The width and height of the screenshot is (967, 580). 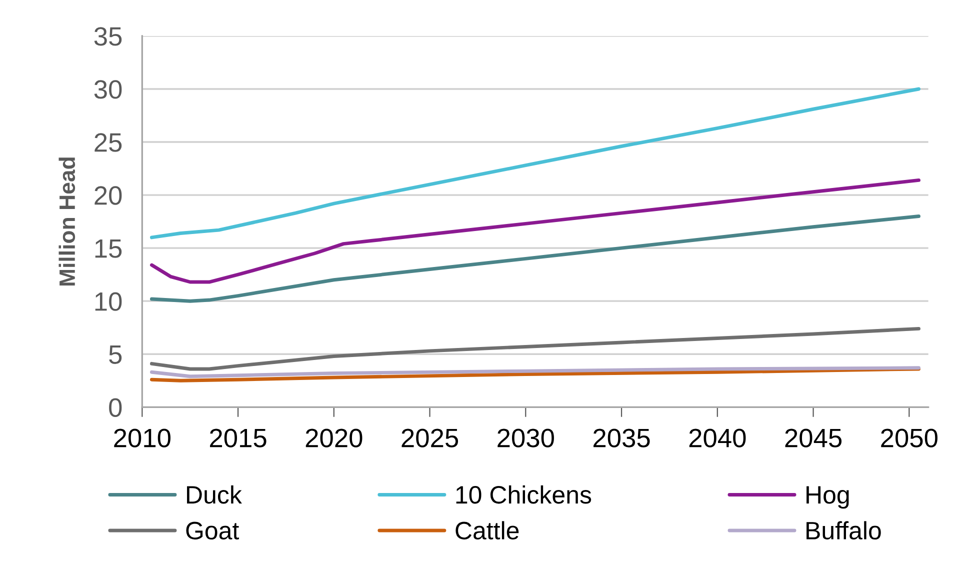 What do you see at coordinates (524, 494) in the screenshot?
I see `legend-label: 10 Chickens` at bounding box center [524, 494].